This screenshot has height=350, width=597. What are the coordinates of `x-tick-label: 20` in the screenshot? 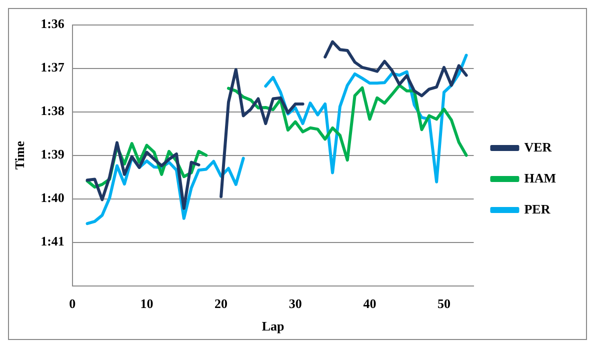 It's located at (221, 303).